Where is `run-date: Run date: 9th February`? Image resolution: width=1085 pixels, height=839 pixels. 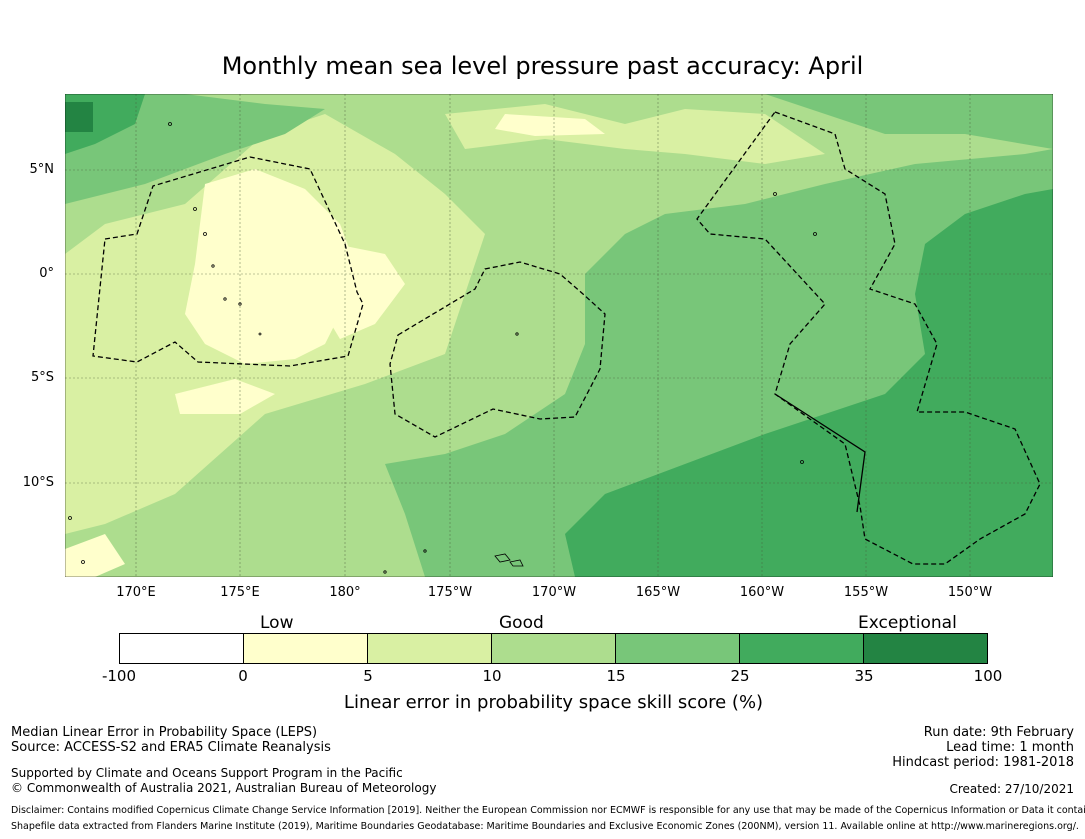 run-date: Run date: 9th February is located at coordinates (998, 732).